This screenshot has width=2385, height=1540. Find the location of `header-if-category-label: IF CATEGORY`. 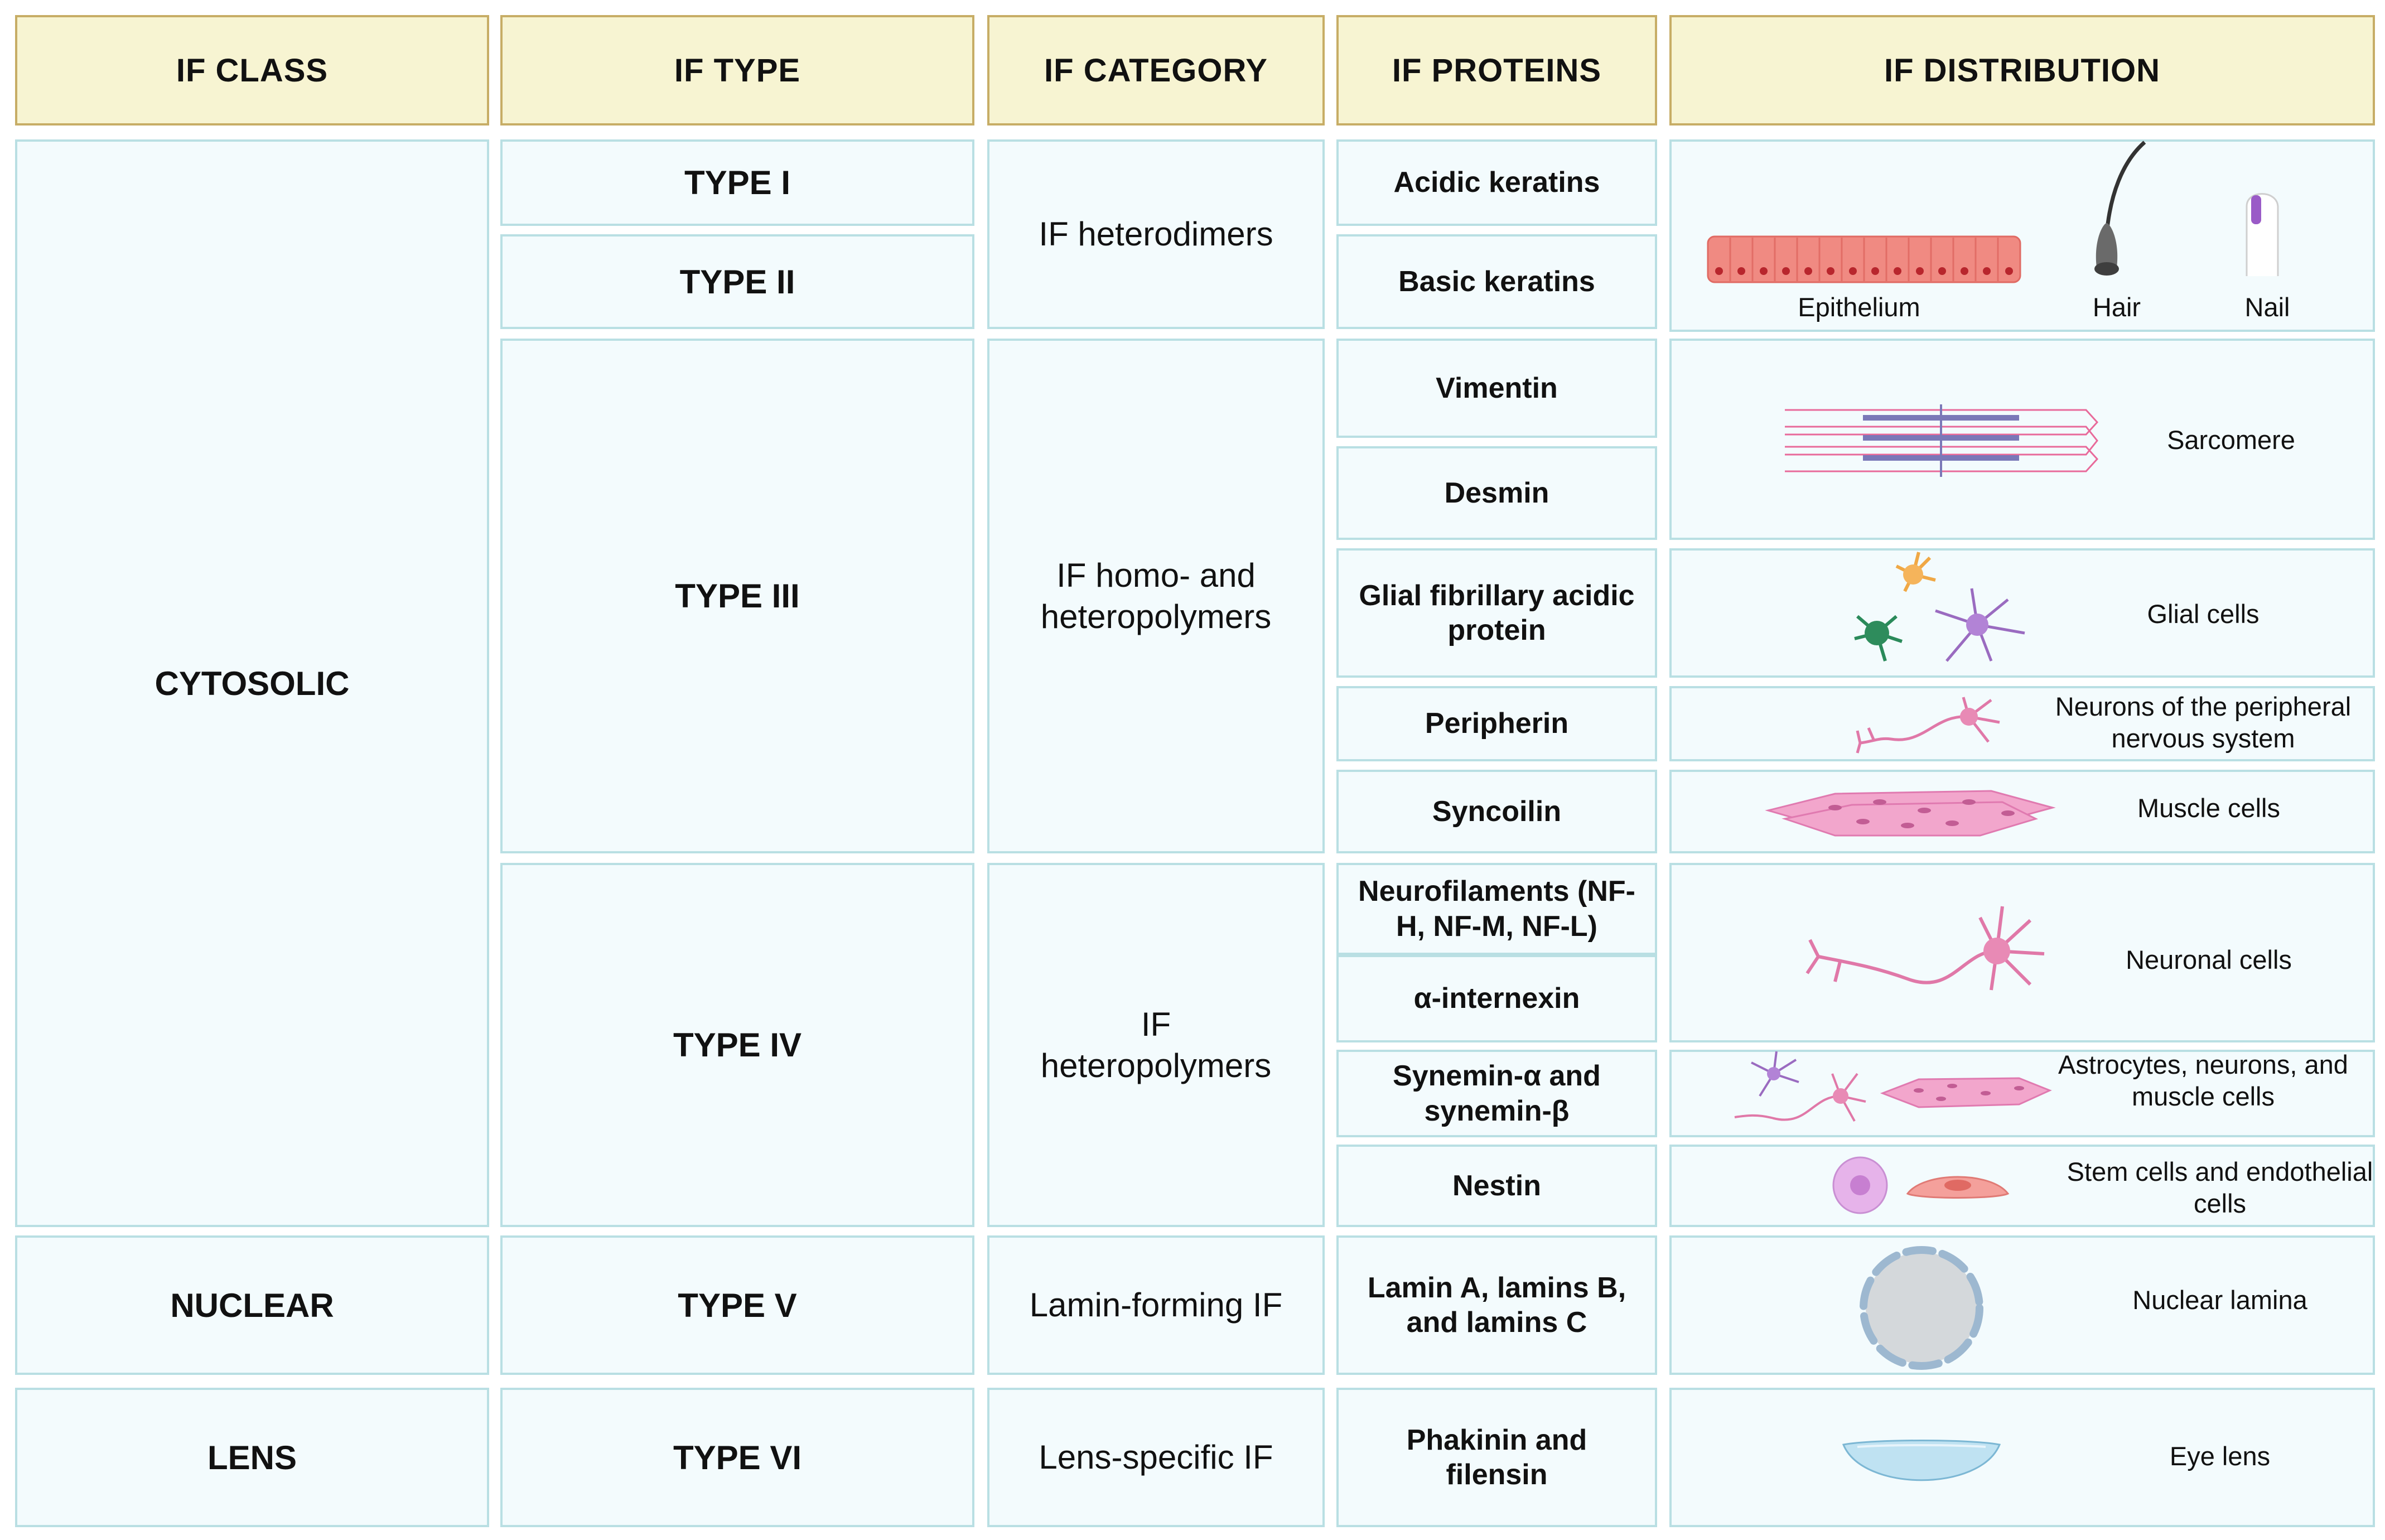

header-if-category-label: IF CATEGORY is located at coordinates (1156, 70).